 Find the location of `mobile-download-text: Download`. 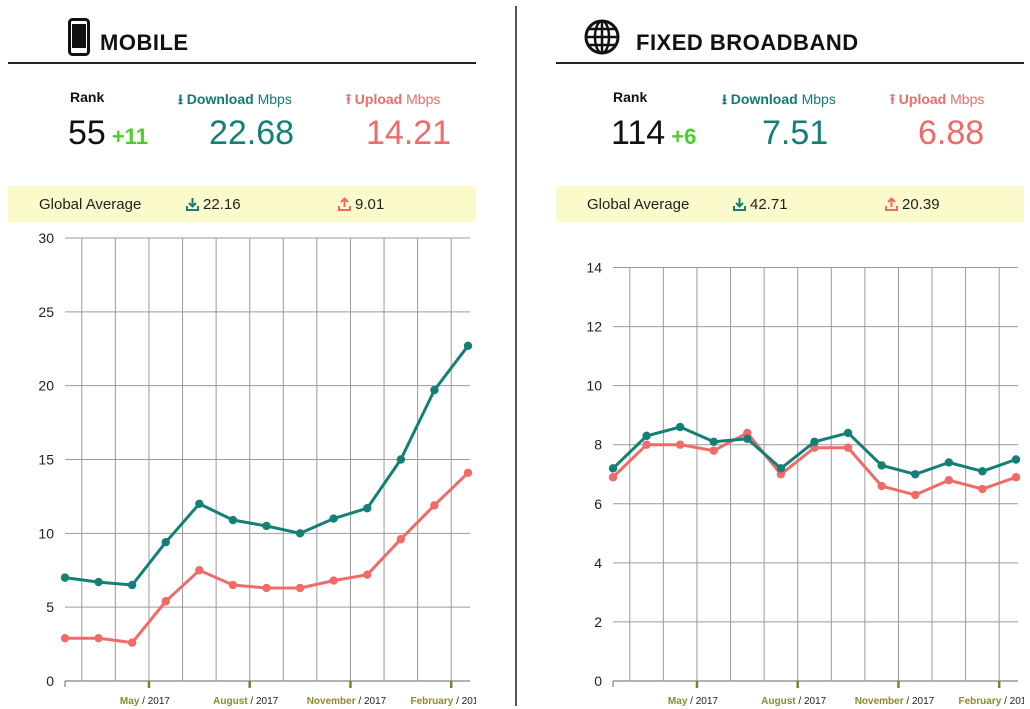

mobile-download-text: Download is located at coordinates (220, 99).